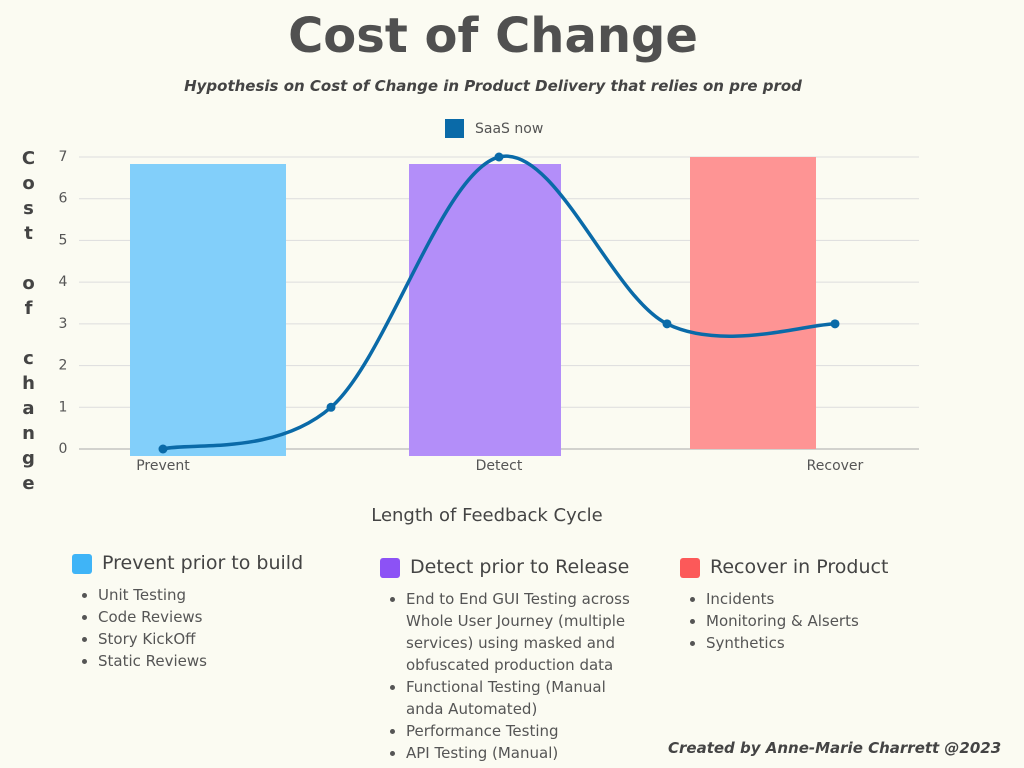 This screenshot has width=1024, height=768. I want to click on x-tick-label: Detect, so click(499, 466).